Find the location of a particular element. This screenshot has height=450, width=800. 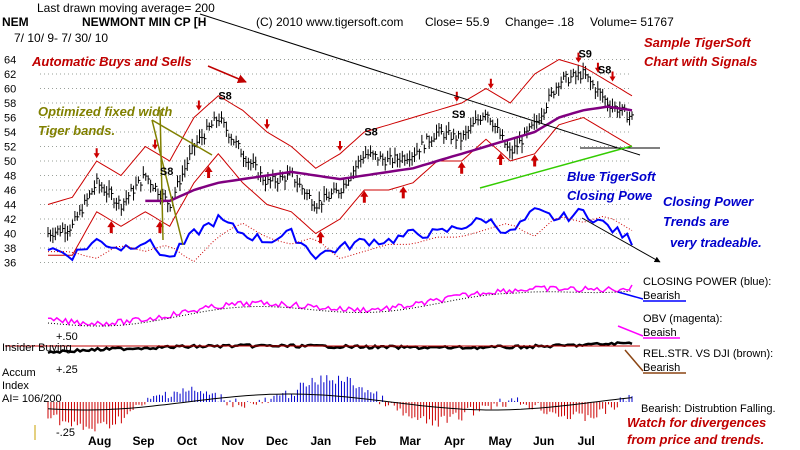

obv-line is located at coordinates (340, 305).